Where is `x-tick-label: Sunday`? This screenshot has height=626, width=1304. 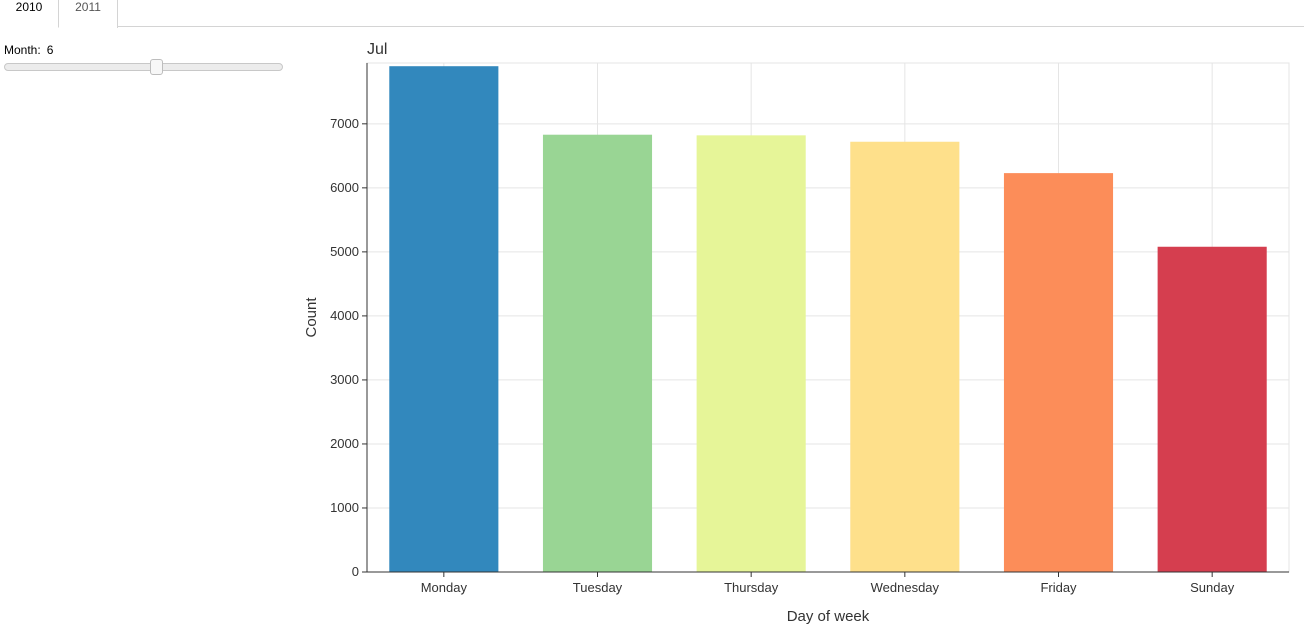 x-tick-label: Sunday is located at coordinates (1212, 587).